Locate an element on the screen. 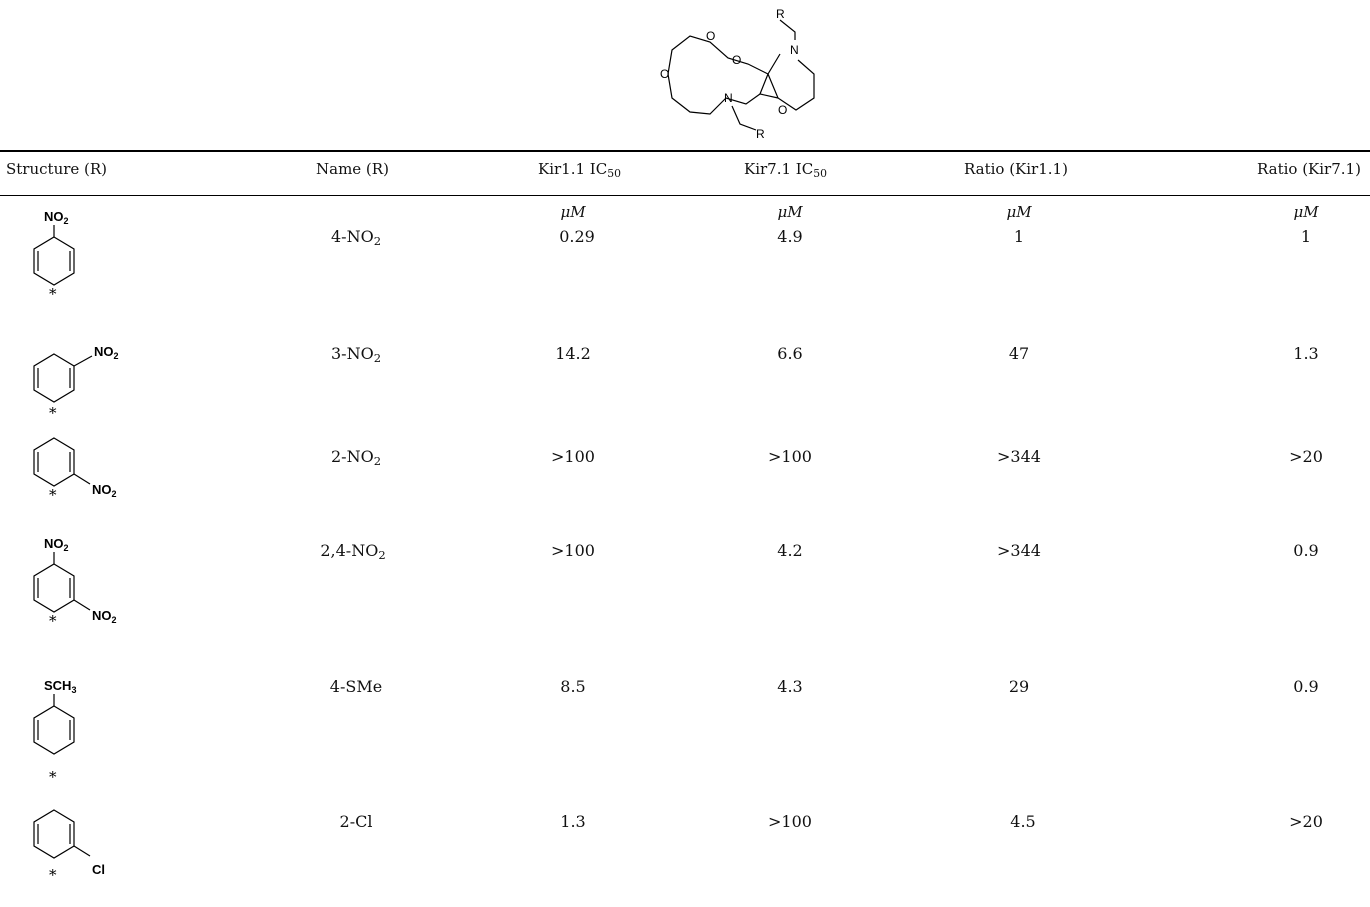 This screenshot has height=907, width=1370. unit-kir11: μM is located at coordinates (573, 212).